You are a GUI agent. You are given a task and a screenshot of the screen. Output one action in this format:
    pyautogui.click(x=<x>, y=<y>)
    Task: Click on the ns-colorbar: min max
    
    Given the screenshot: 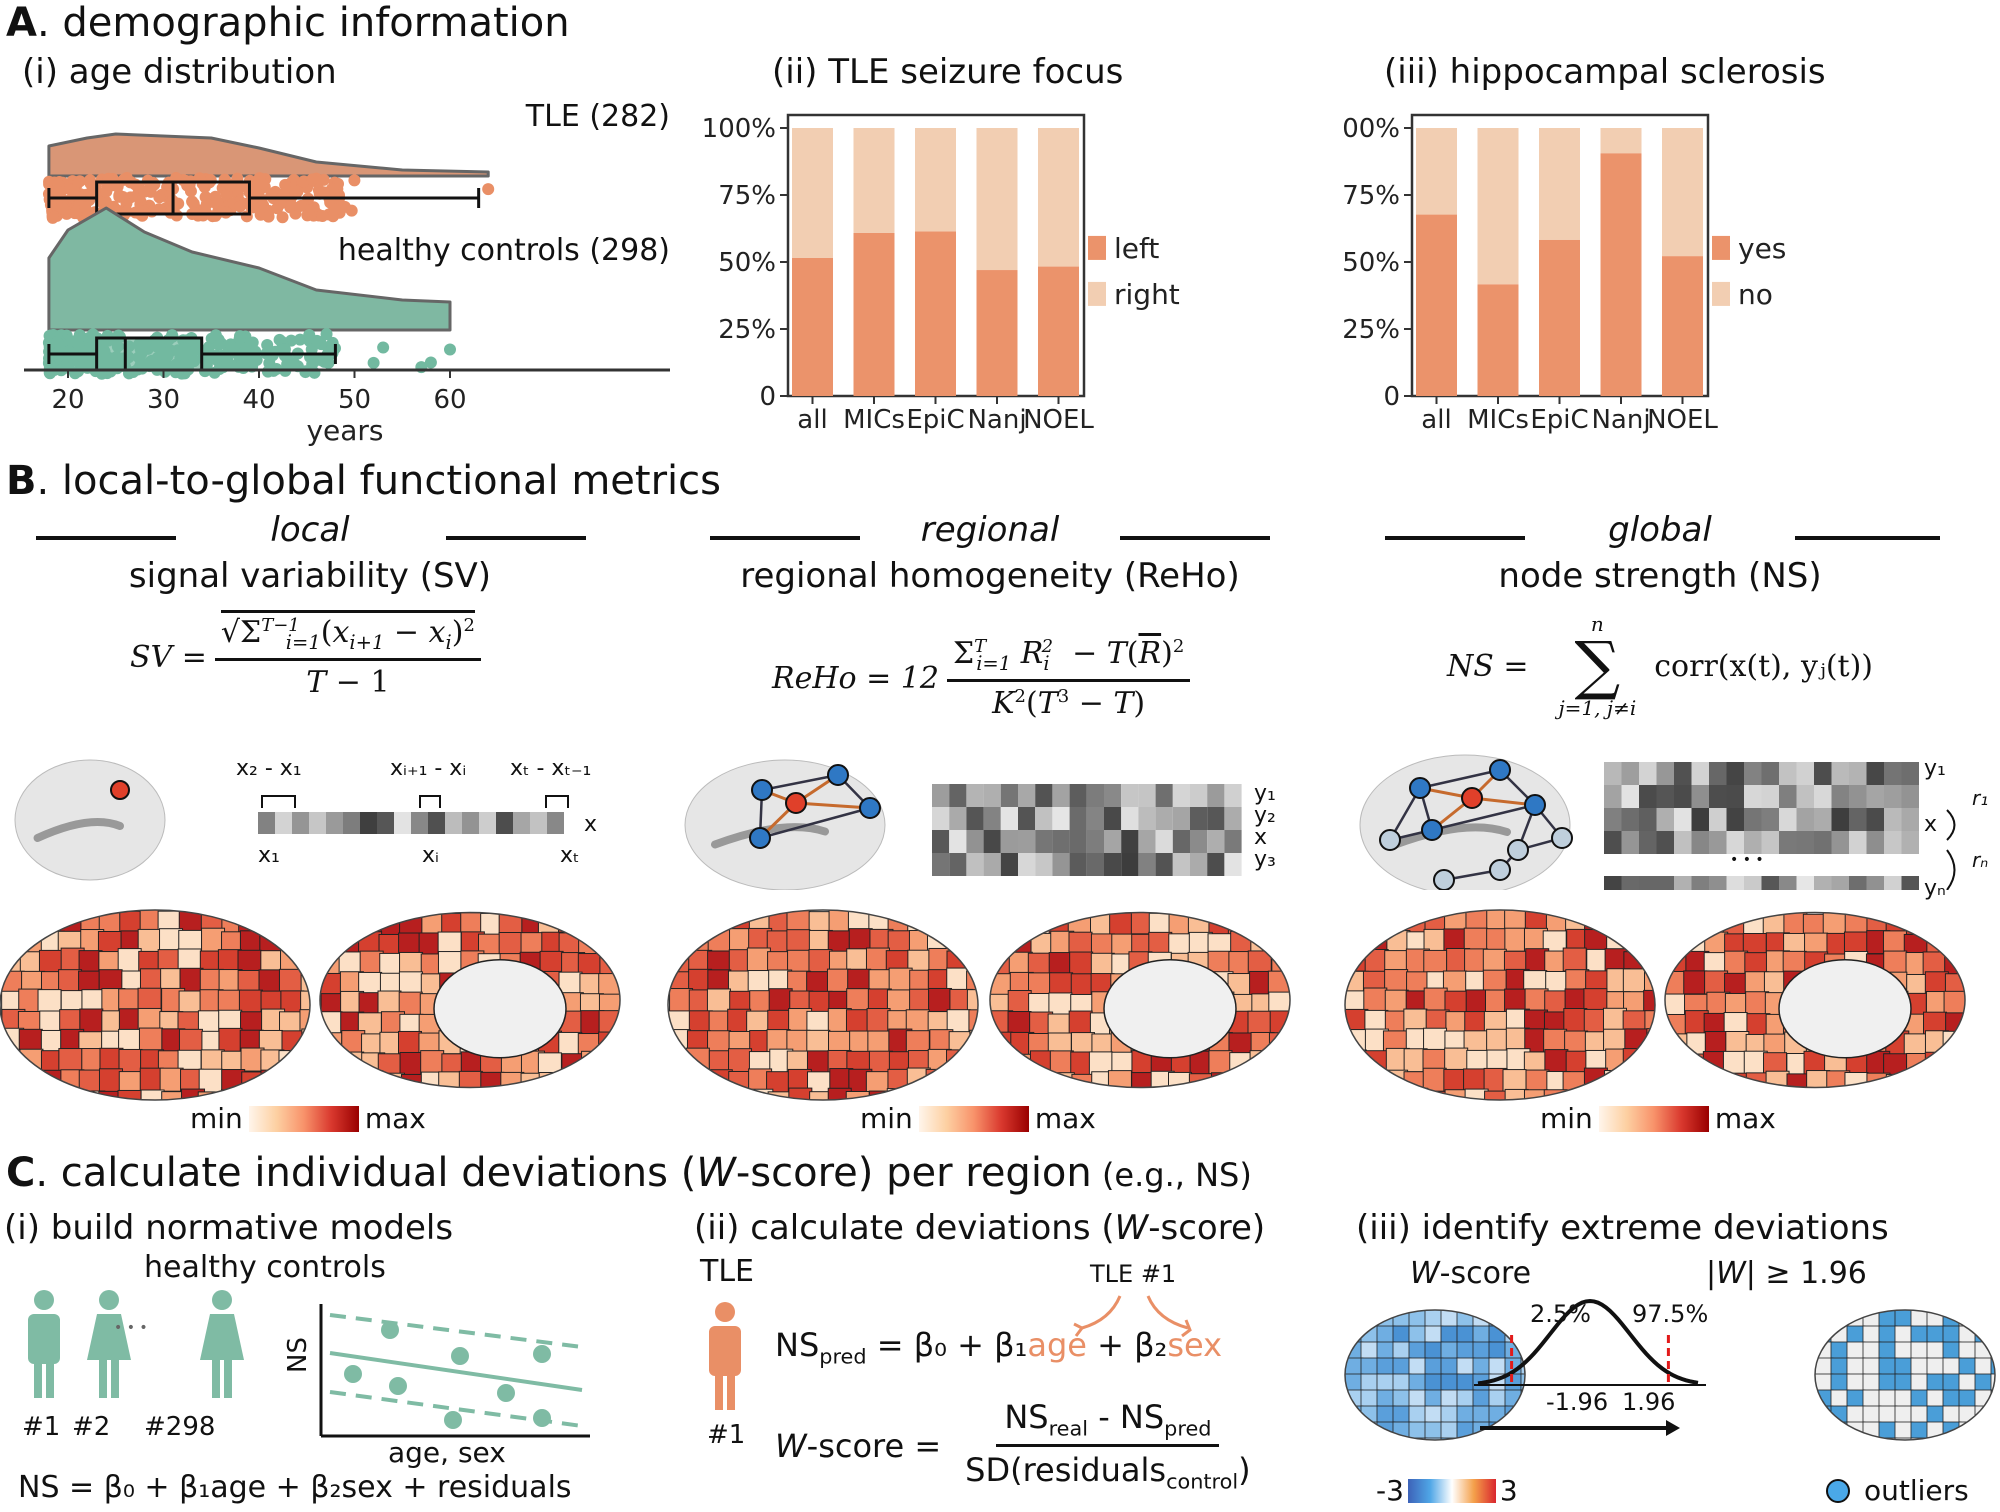 What is the action you would take?
    pyautogui.click(x=1658, y=1118)
    